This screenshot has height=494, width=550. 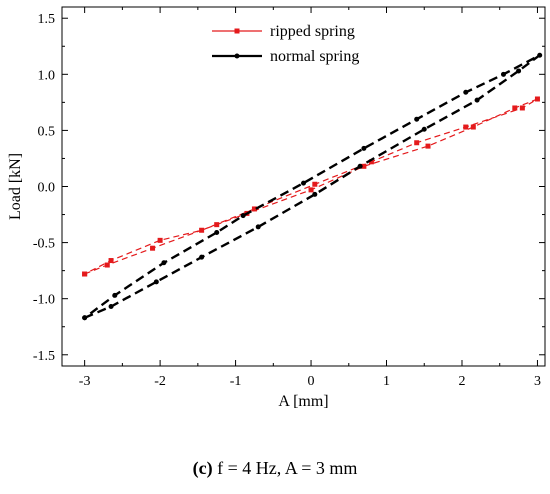 What do you see at coordinates (44, 300) in the screenshot?
I see `y-tick-label: -1.0` at bounding box center [44, 300].